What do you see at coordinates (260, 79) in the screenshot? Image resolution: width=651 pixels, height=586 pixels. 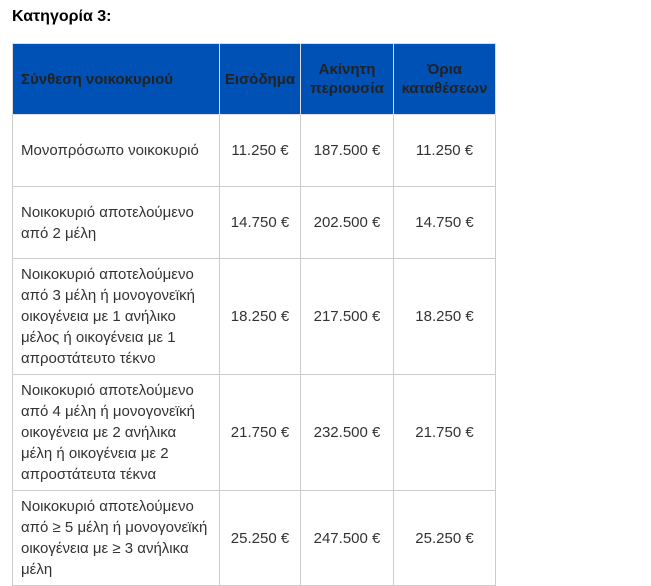 I see `header-income: Εισόδημα` at bounding box center [260, 79].